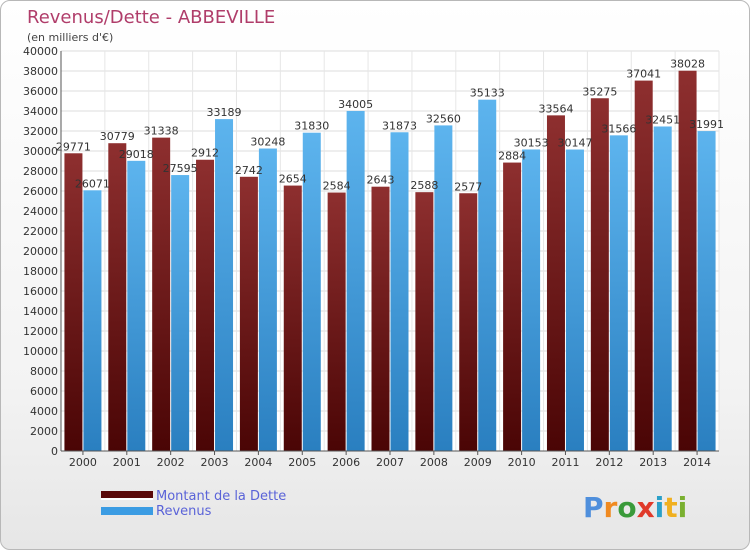 The image size is (750, 550). Describe the element at coordinates (609, 462) in the screenshot. I see `x-tick-label: 2012` at that location.